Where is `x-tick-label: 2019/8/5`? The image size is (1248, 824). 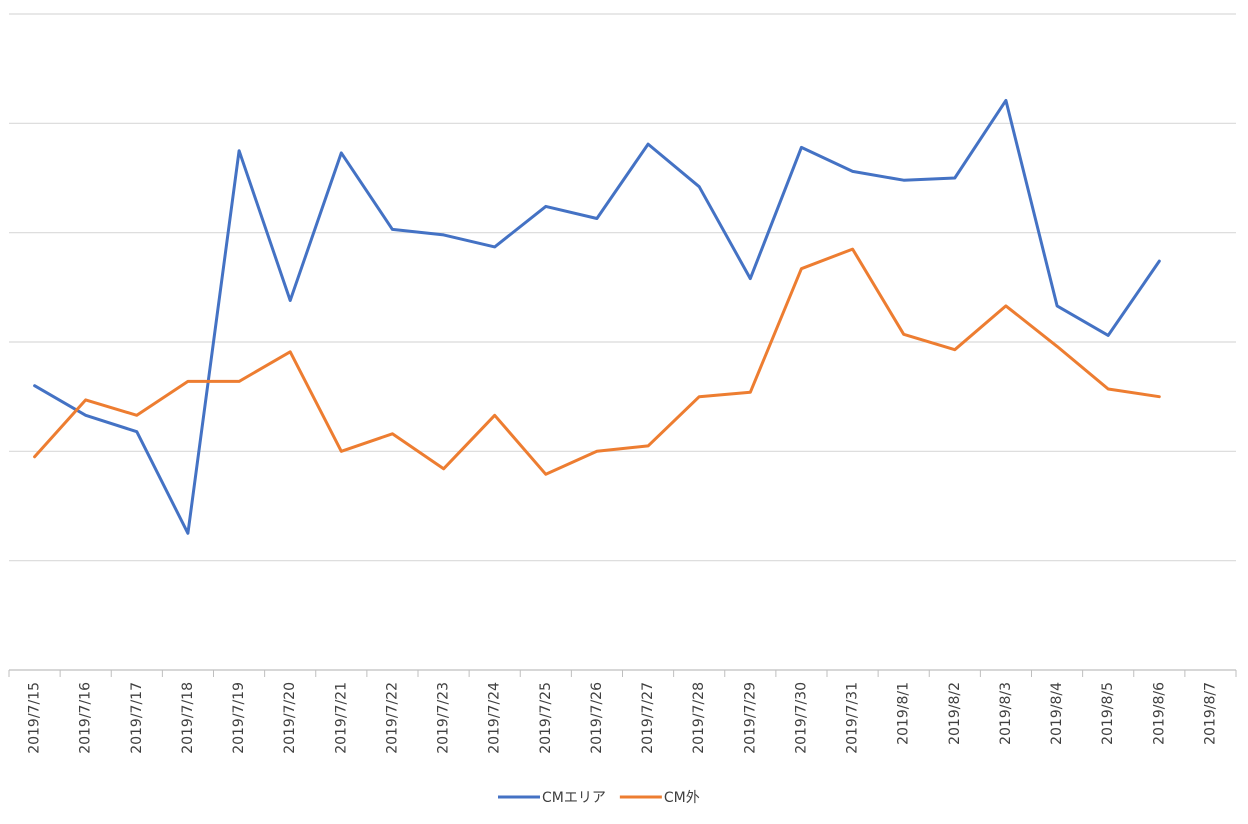
x-tick-label: 2019/8/5 is located at coordinates (1108, 713).